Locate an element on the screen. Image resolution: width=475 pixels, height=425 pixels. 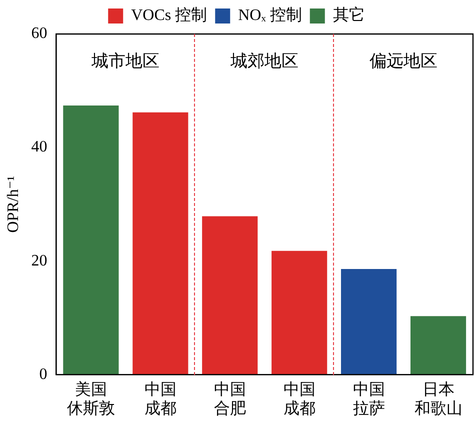
annotation: 偏远地区 is located at coordinates (404, 60).